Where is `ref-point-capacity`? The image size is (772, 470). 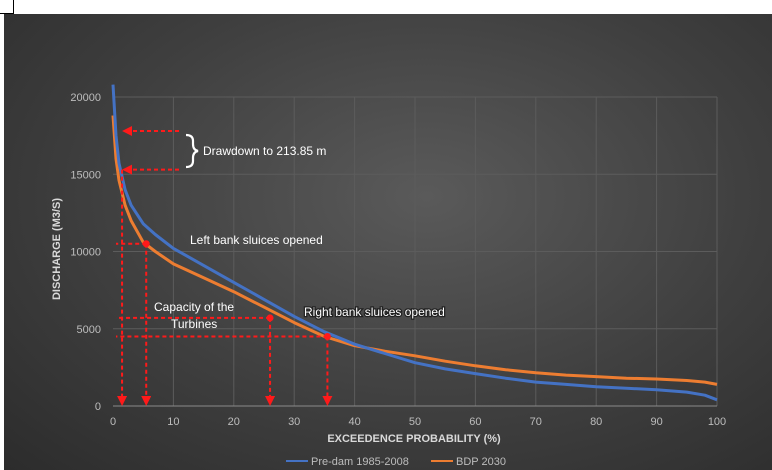 ref-point-capacity is located at coordinates (270, 318).